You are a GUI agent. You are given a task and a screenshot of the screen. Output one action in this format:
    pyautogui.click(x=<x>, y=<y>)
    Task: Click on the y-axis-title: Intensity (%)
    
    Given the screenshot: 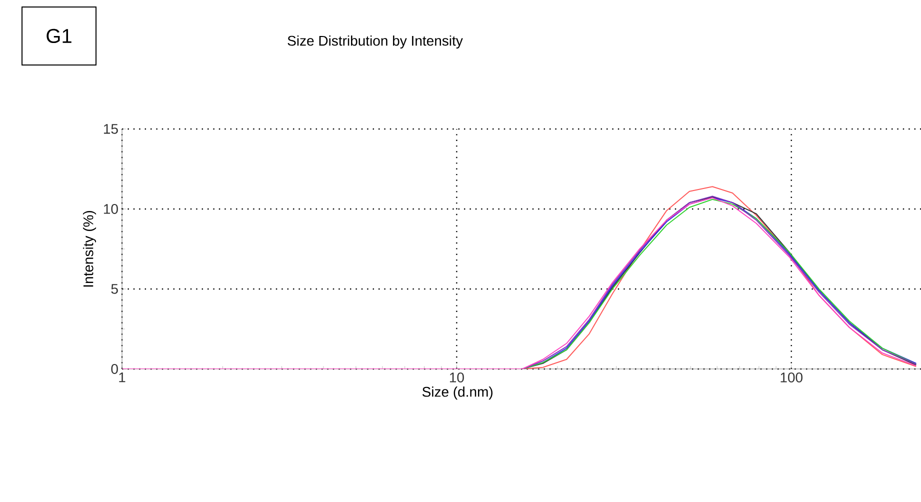 What is the action you would take?
    pyautogui.click(x=89, y=248)
    